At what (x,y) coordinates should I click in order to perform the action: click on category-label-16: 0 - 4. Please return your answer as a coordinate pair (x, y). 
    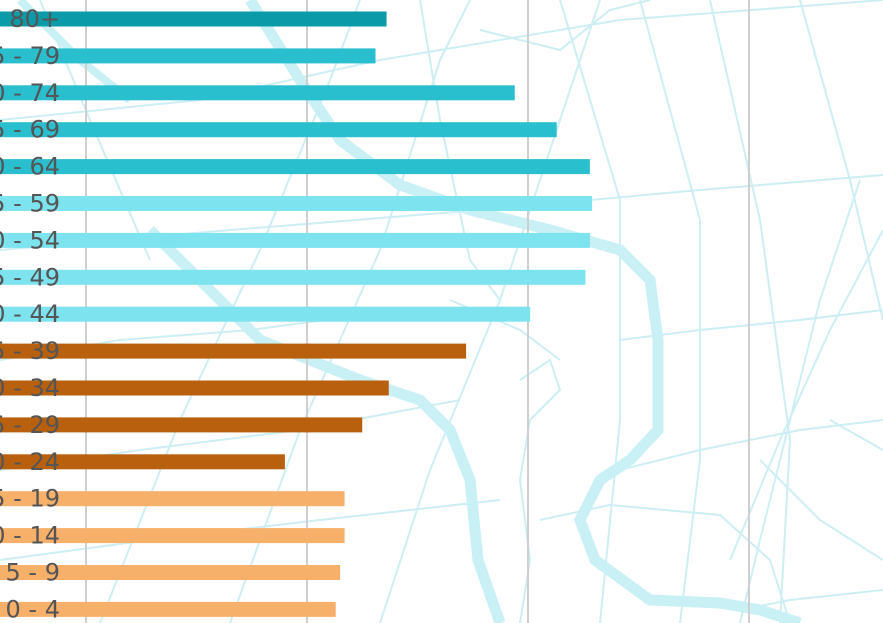
    Looking at the image, I should click on (33, 609).